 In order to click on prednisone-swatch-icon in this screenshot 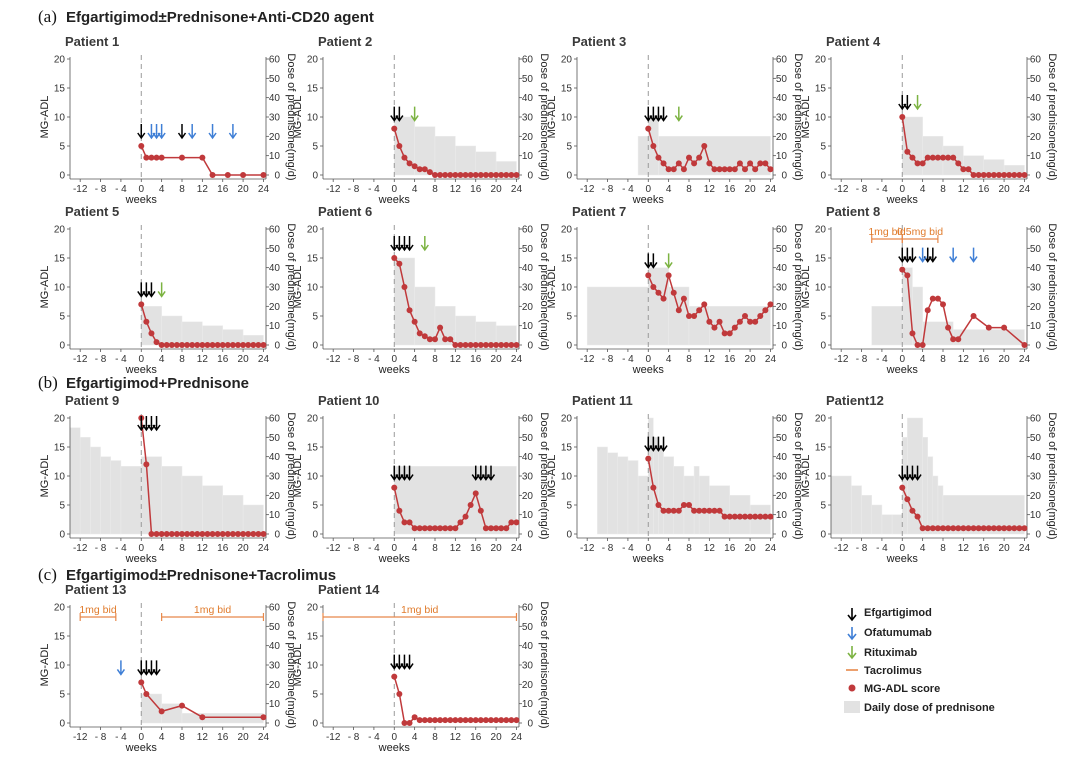, I will do `click(852, 707)`.